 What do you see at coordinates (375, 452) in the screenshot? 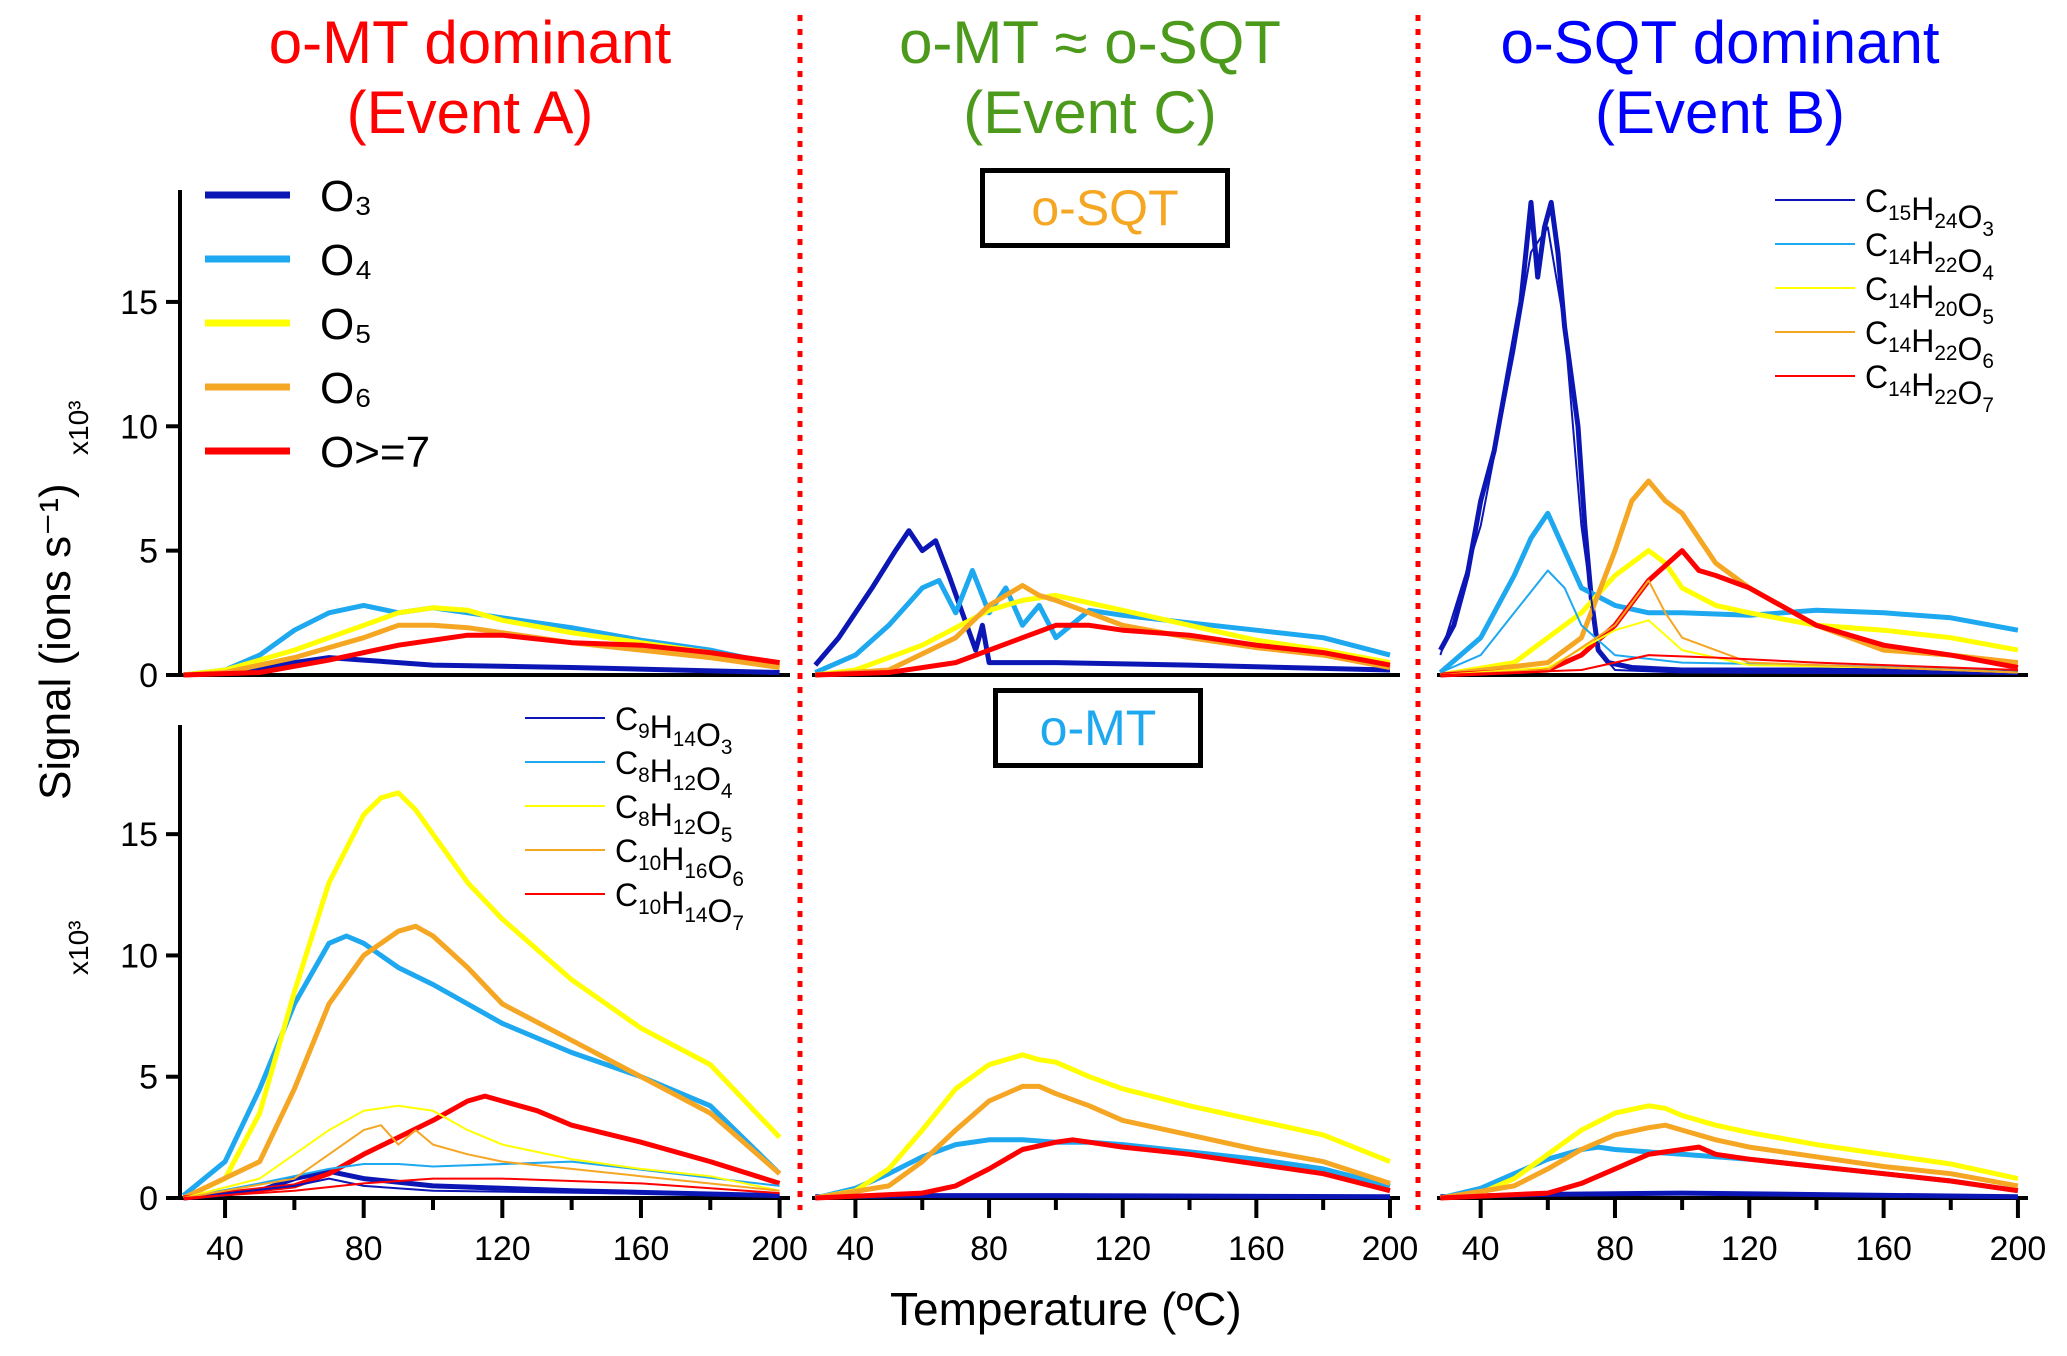
I see `legend-label: O>=7` at bounding box center [375, 452].